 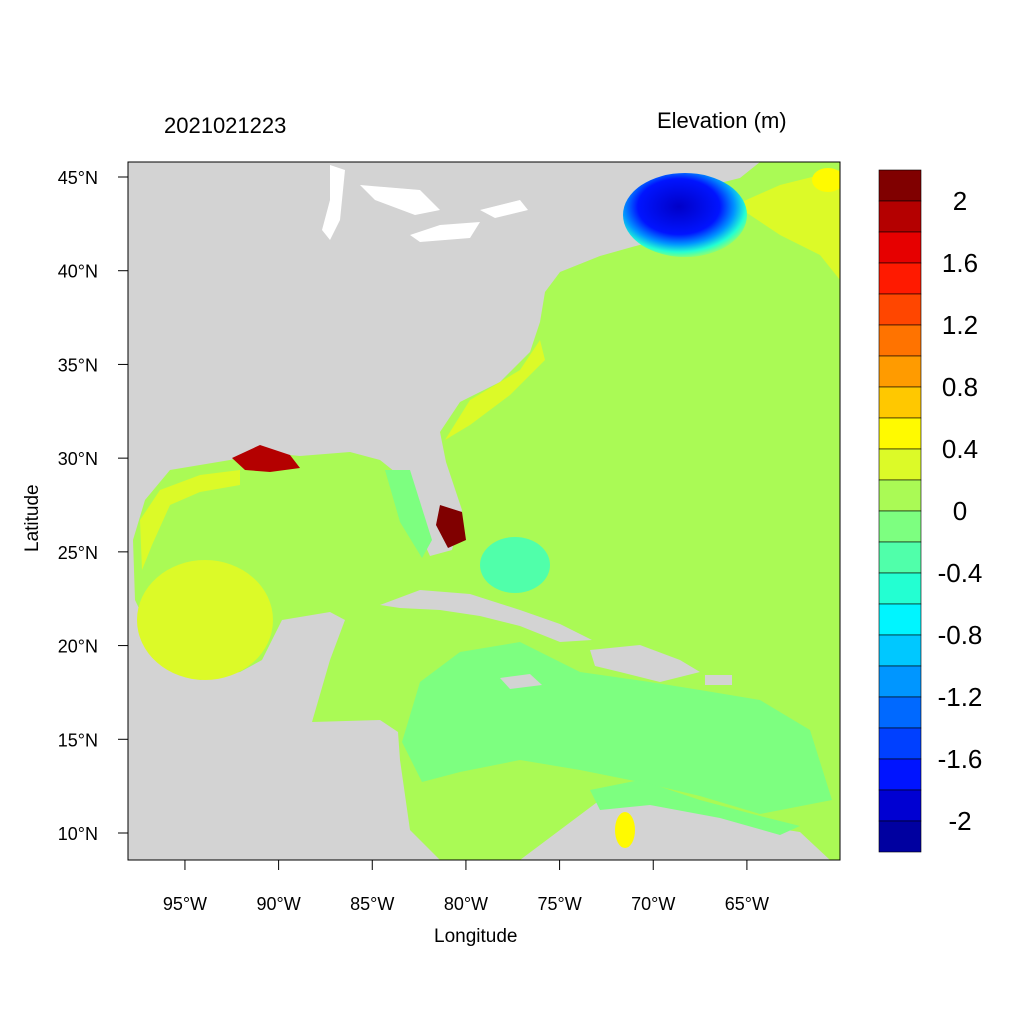 I want to click on y-tick-label: 20°N, so click(x=78, y=647).